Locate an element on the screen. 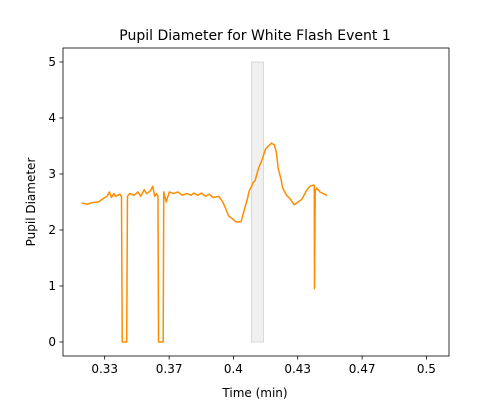 The height and width of the screenshot is (400, 500). x-tick-label: 0.4 is located at coordinates (233, 369).